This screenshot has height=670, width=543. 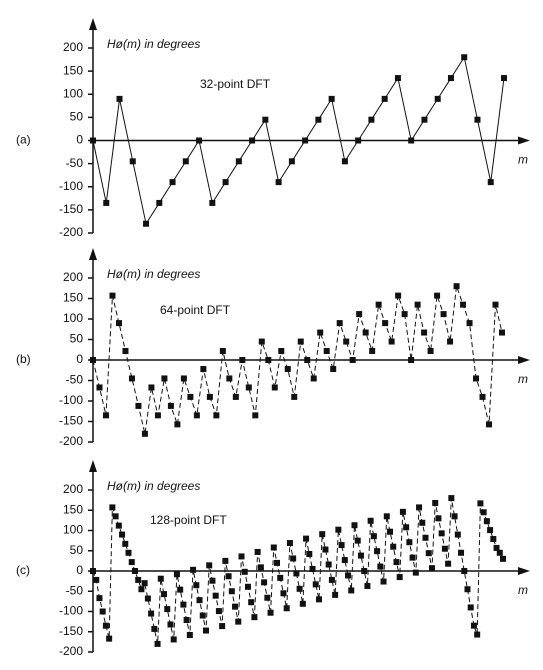 I want to click on panel-label: (a), so click(x=23, y=140).